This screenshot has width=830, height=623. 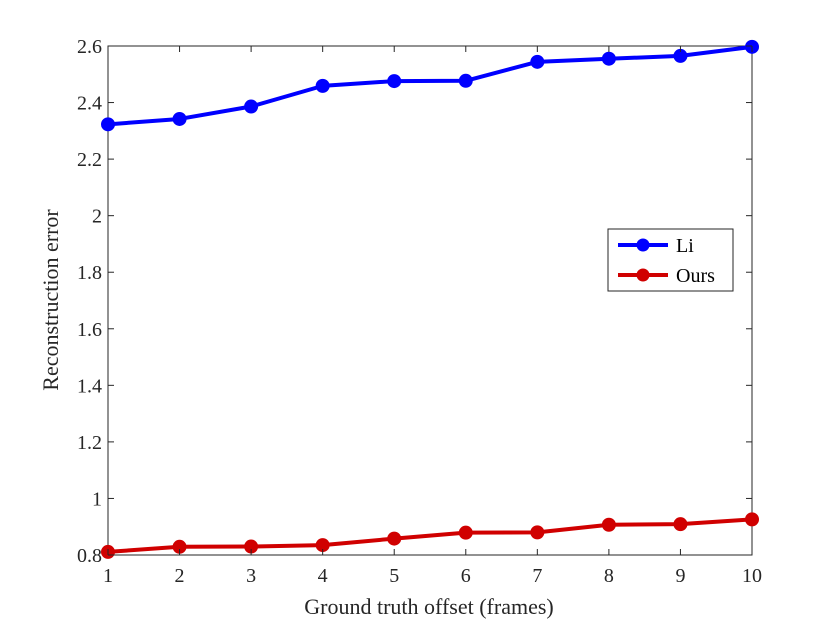 I want to click on y-tick-label: 2, so click(x=97, y=217).